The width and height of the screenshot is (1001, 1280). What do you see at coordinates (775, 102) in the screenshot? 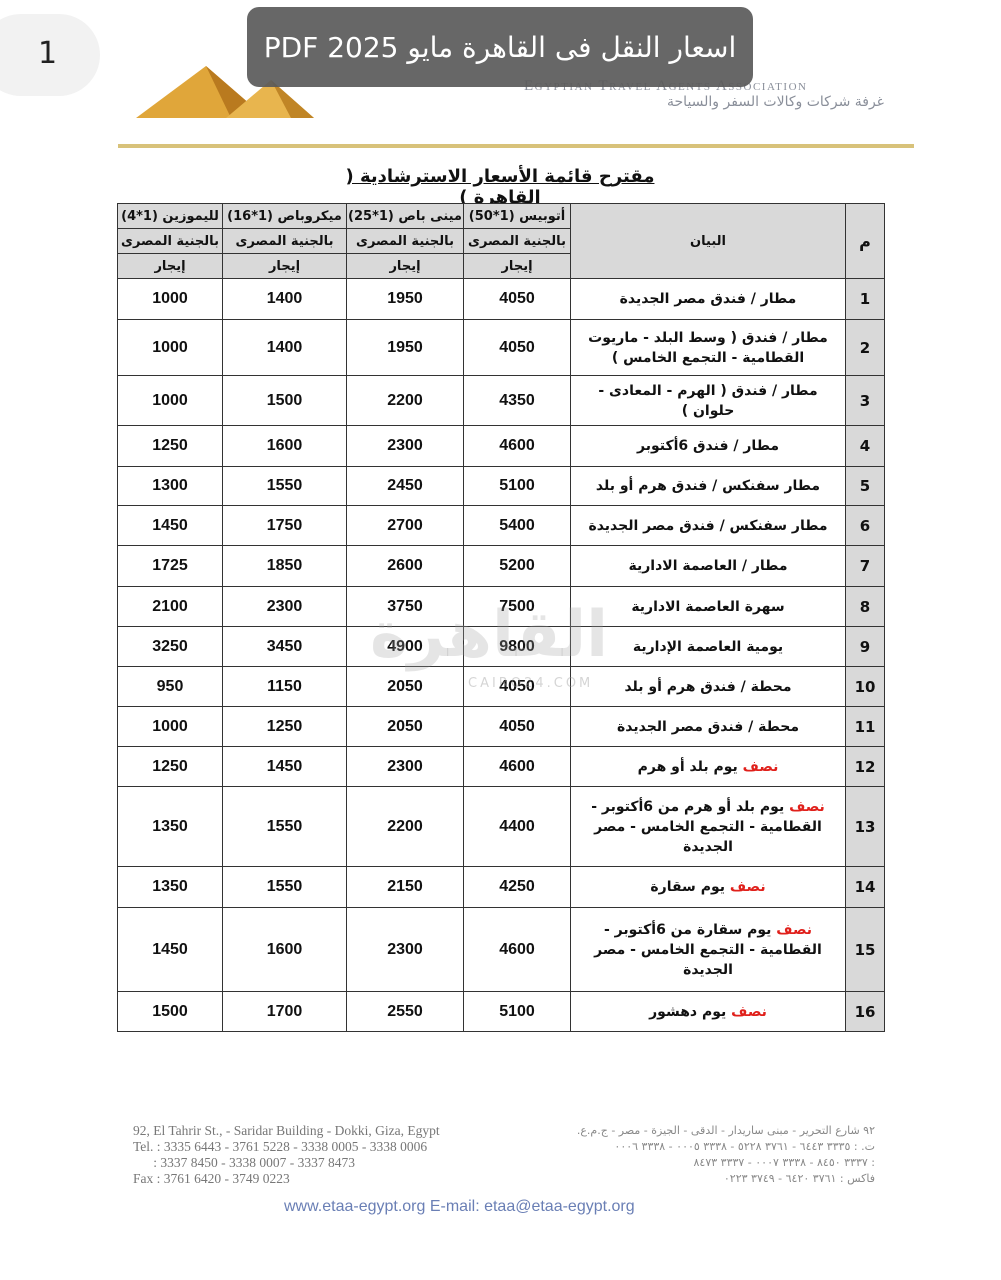
I see `association-name-ar: غرفة شركات وكالات السفر والسياحة` at bounding box center [775, 102].